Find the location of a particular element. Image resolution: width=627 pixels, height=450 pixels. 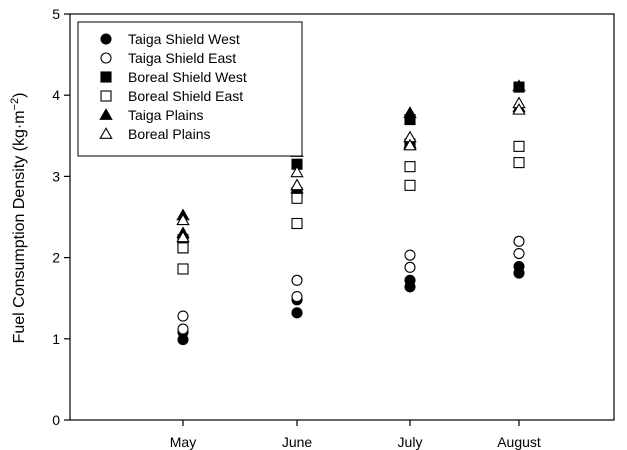

x-tick-label: June is located at coordinates (297, 442).